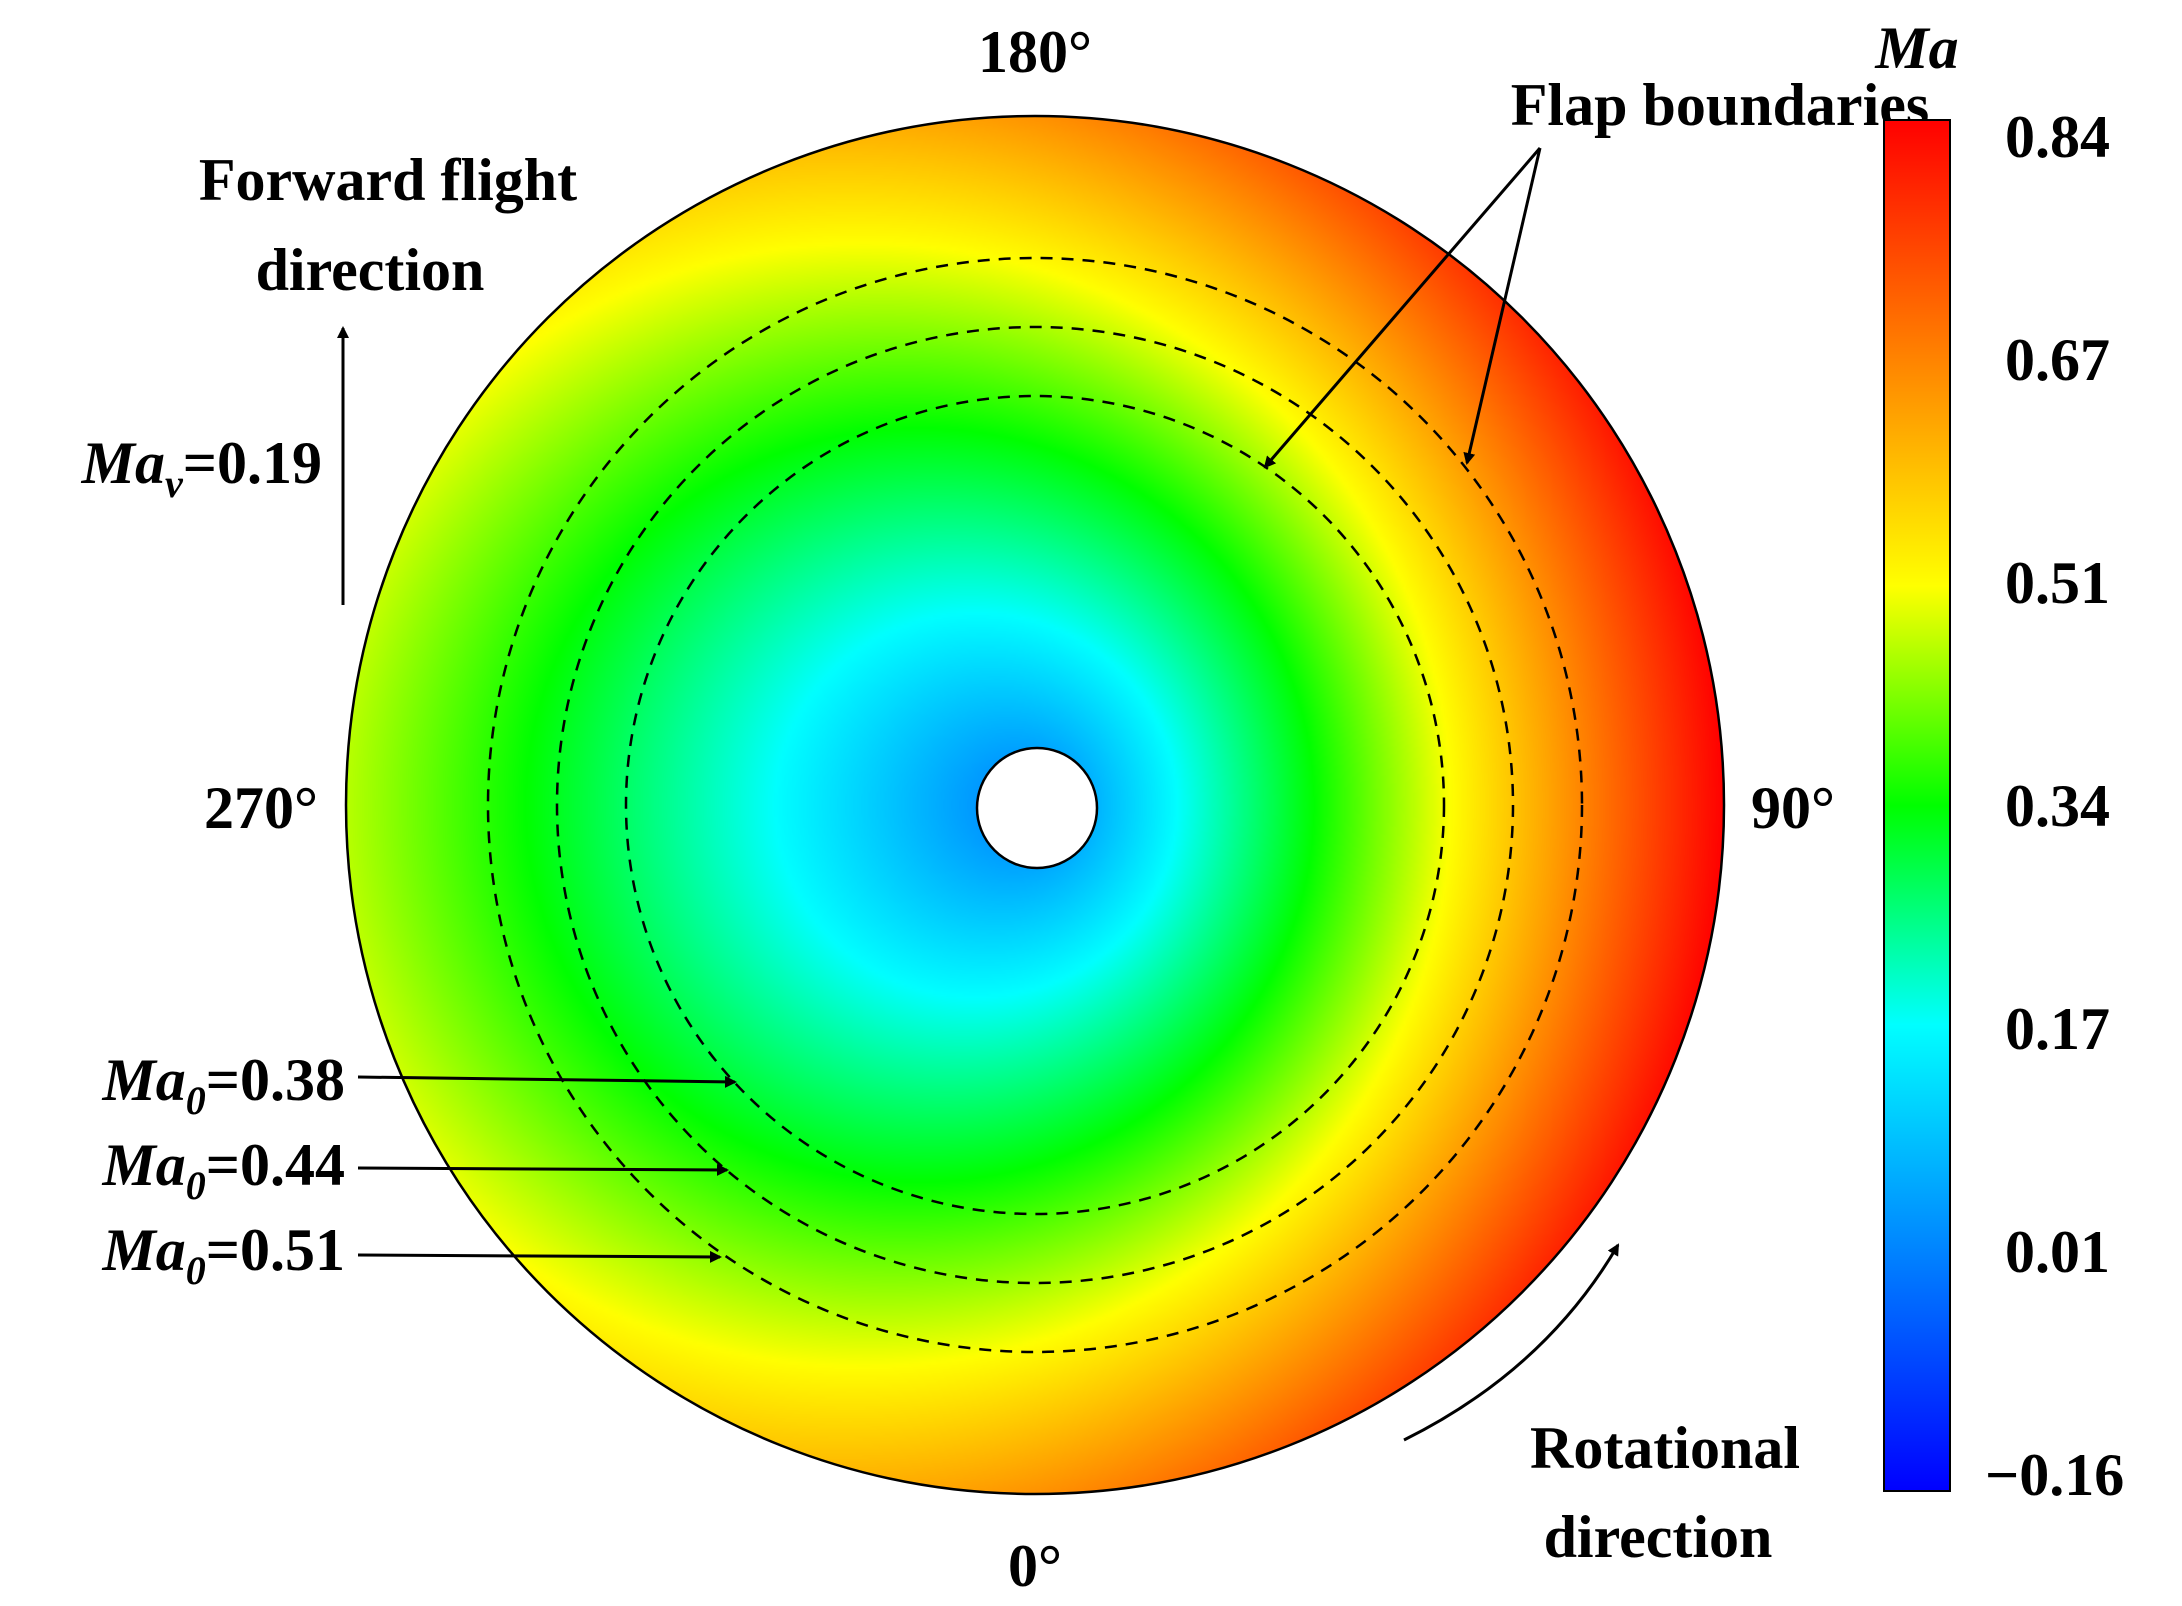 The height and width of the screenshot is (1606, 2182). I want to click on forward-flight-label-line1: Forward flight, so click(388, 180).